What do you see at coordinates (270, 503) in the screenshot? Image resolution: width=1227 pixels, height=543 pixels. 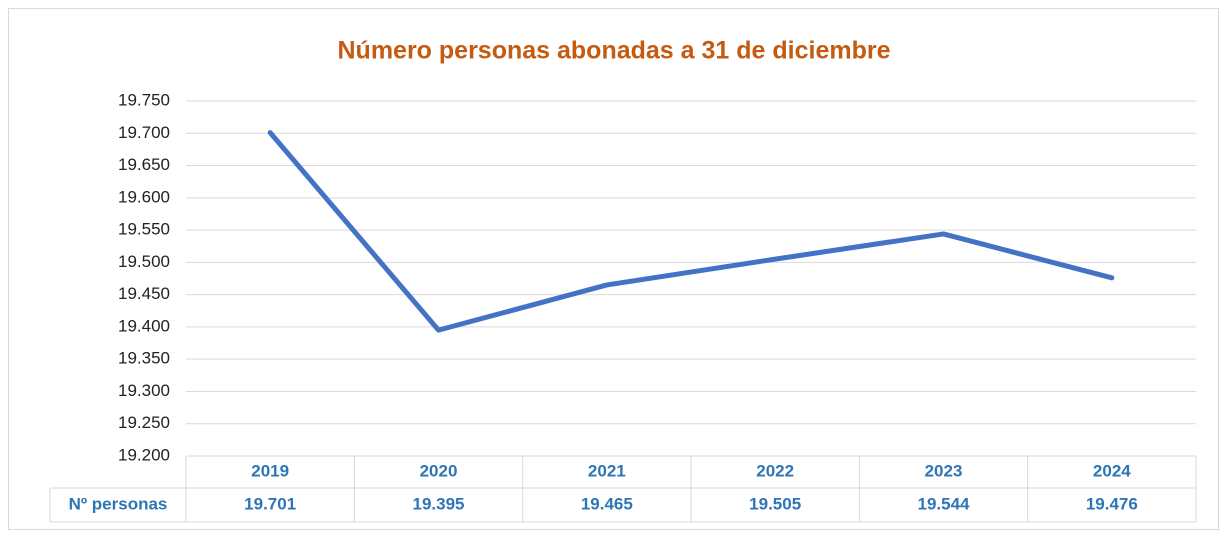 I see `value-label: 19.701` at bounding box center [270, 503].